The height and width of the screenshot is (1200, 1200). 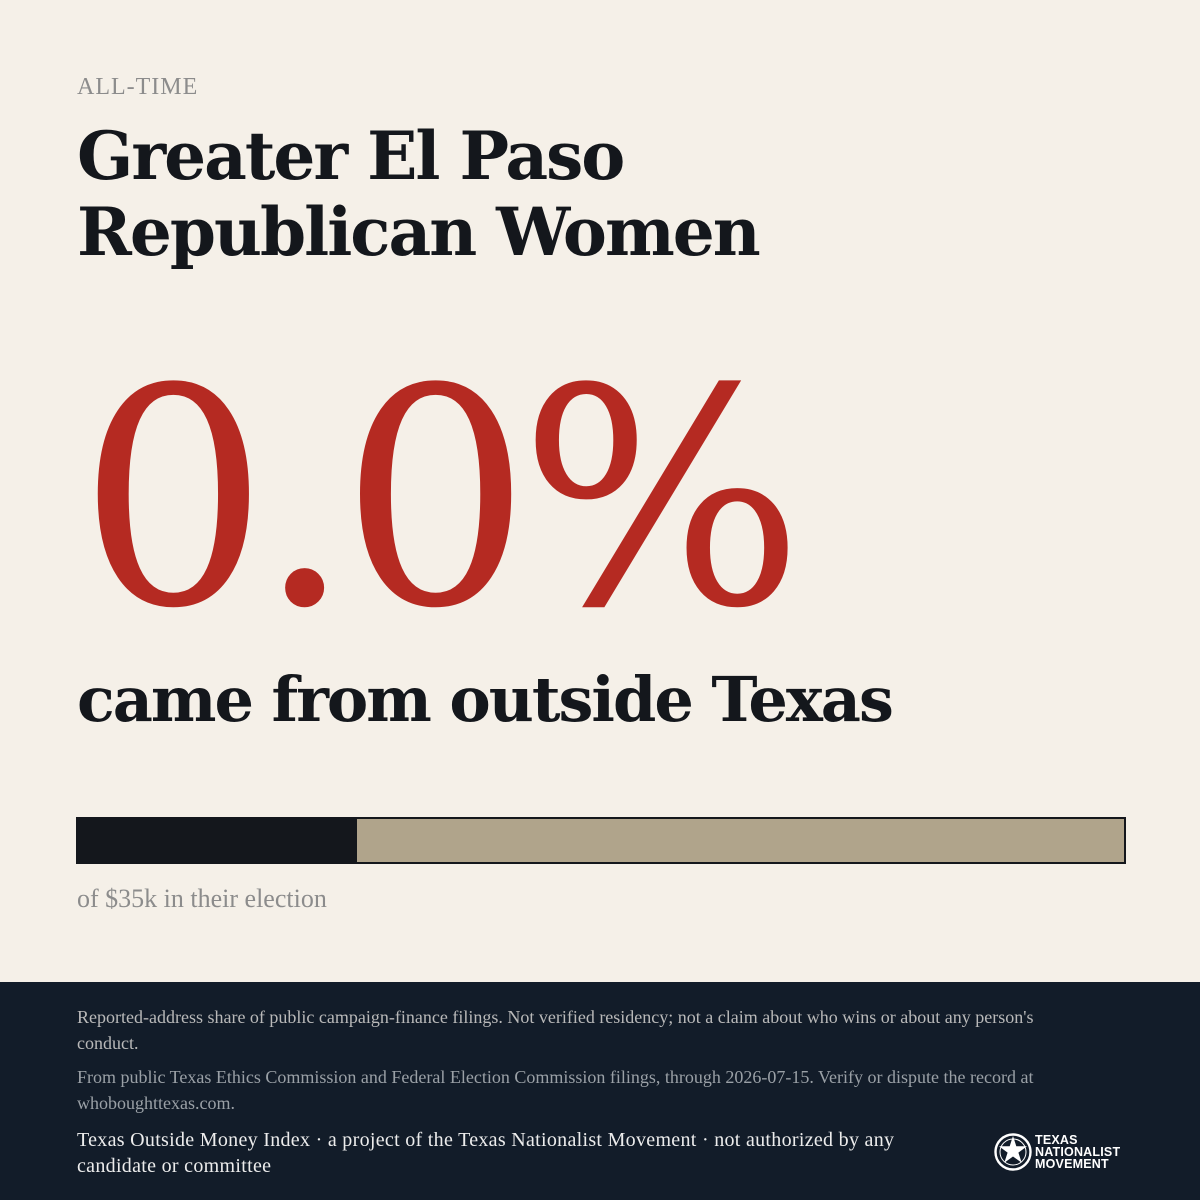 What do you see at coordinates (601, 840) in the screenshot?
I see `share-progress-bar` at bounding box center [601, 840].